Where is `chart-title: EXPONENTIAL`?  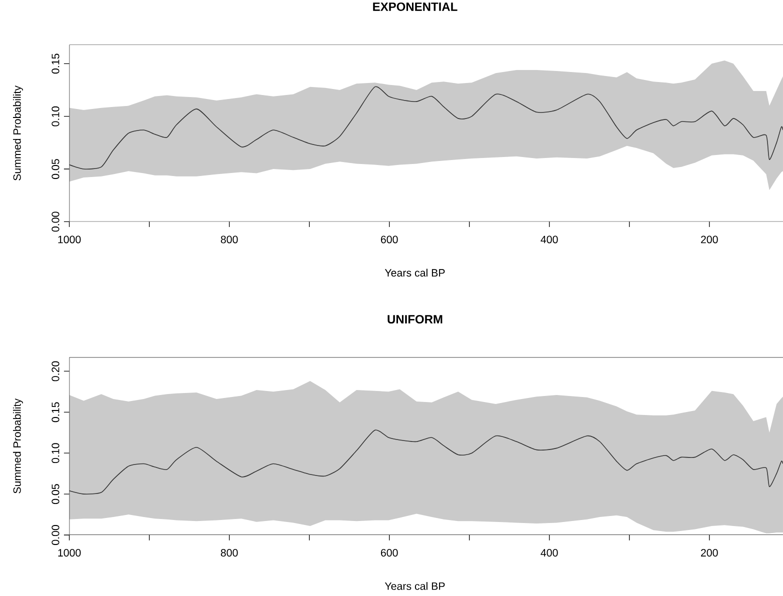 chart-title: EXPONENTIAL is located at coordinates (415, 6).